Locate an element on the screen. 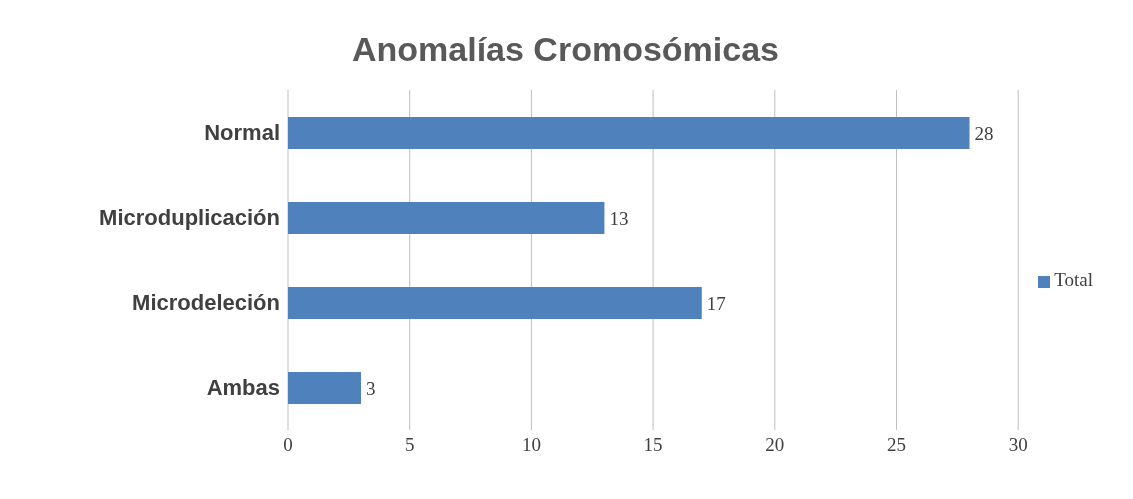  chart-title: Anomalías Cromosómicas is located at coordinates (565, 50).